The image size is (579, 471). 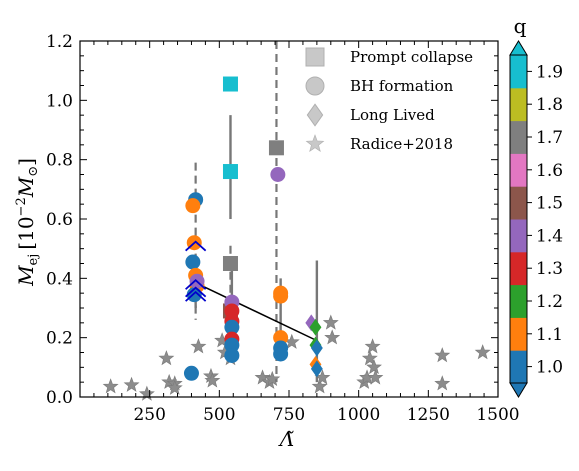 I want to click on legend-marker-square, so click(x=315, y=57).